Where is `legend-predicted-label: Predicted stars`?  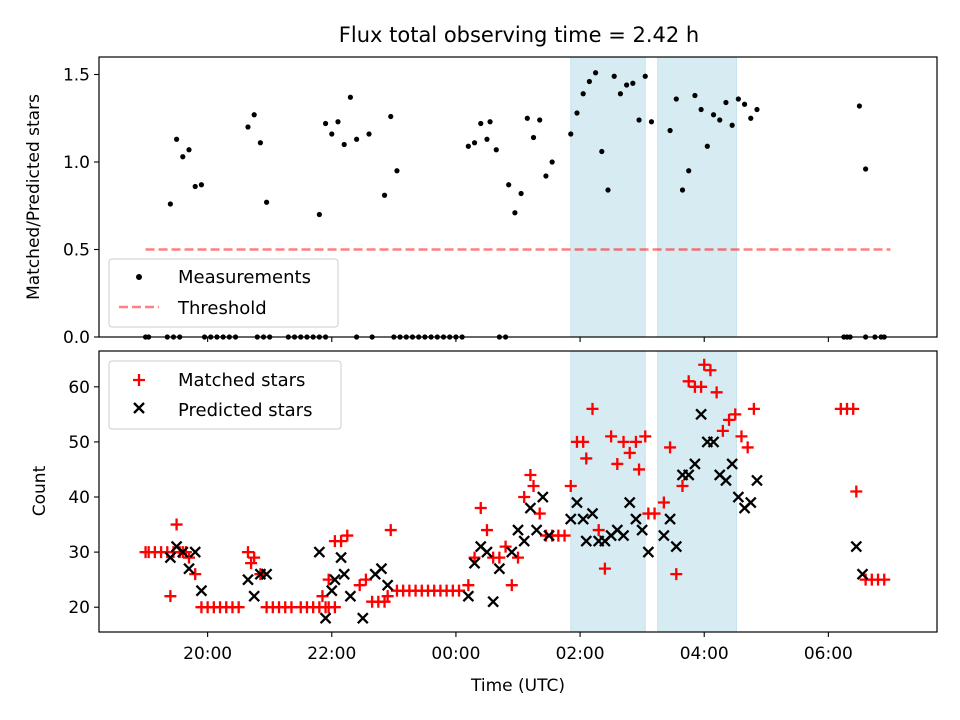
legend-predicted-label: Predicted stars is located at coordinates (245, 410).